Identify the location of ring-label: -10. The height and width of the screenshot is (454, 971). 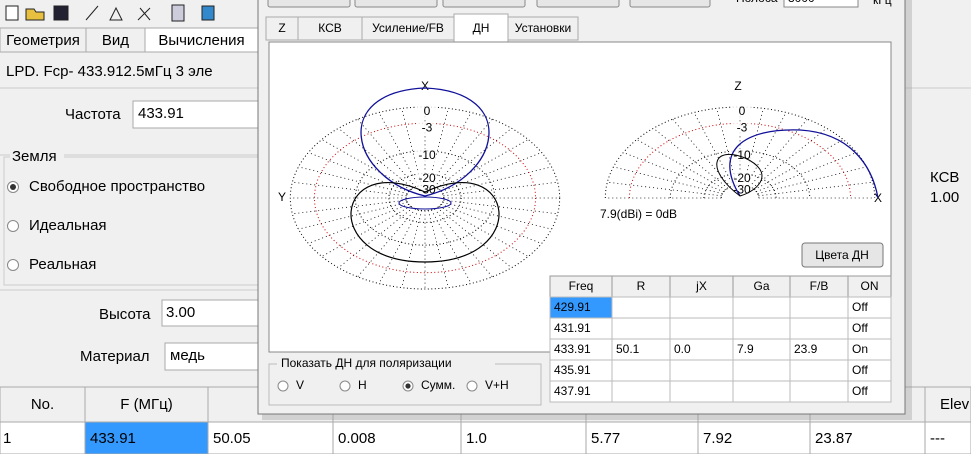
(427, 155).